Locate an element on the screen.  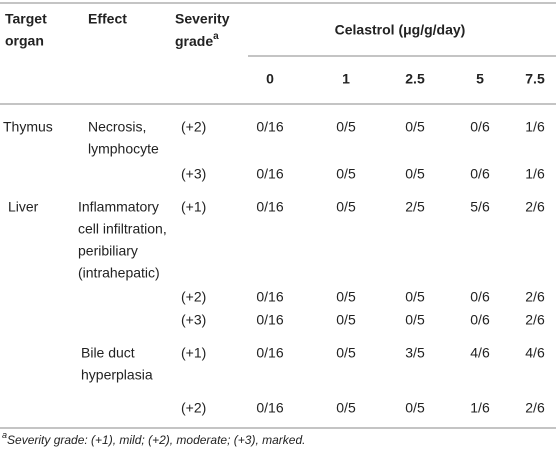
effect-cell: (intrahepatic) is located at coordinates (119, 273).